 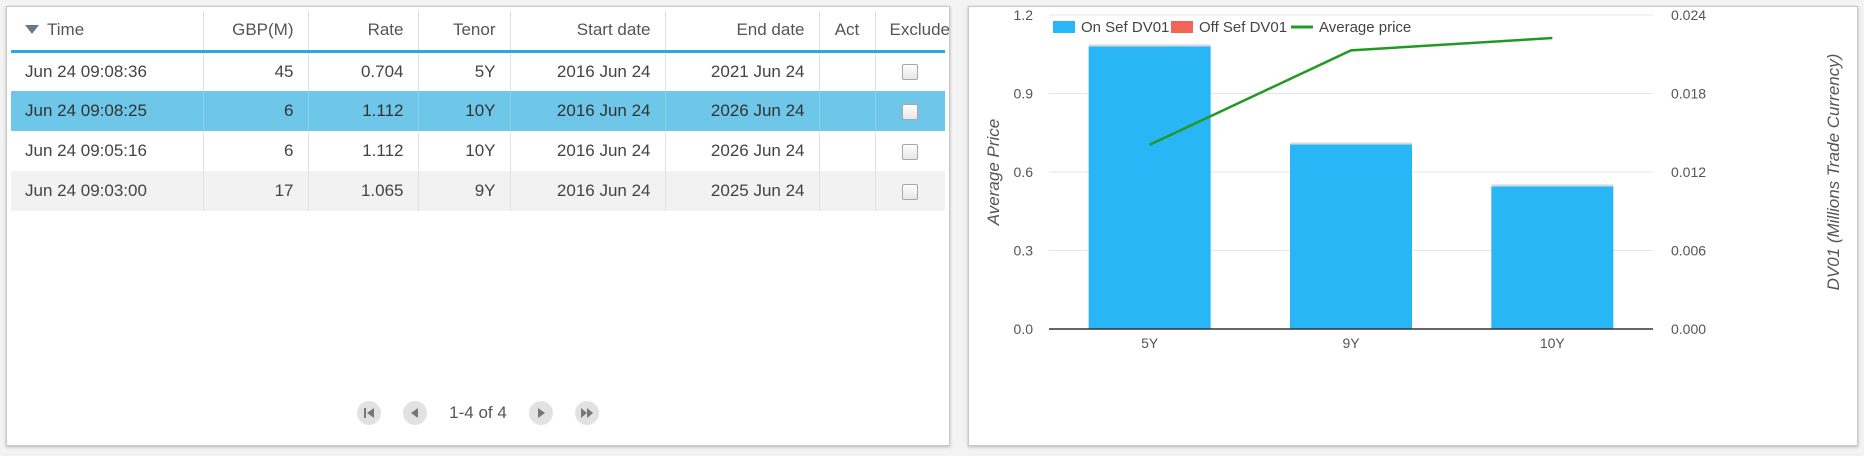 I want to click on legend-swatch-on-sef, so click(x=1064, y=27).